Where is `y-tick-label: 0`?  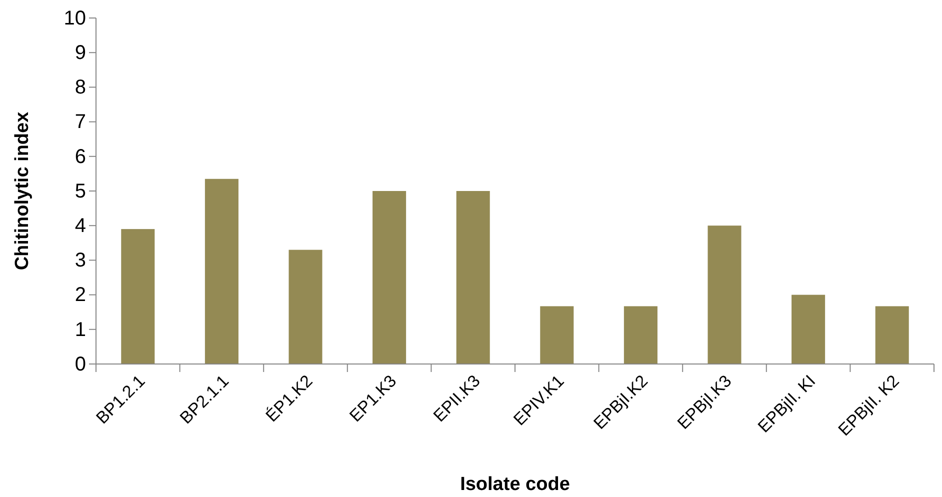
y-tick-label: 0 is located at coordinates (80, 364).